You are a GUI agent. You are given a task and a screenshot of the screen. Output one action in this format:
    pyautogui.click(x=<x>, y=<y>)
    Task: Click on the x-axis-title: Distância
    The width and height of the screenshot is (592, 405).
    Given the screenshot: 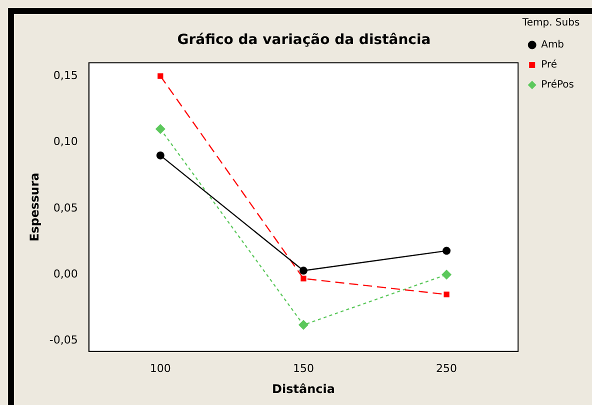 What is the action you would take?
    pyautogui.click(x=303, y=389)
    